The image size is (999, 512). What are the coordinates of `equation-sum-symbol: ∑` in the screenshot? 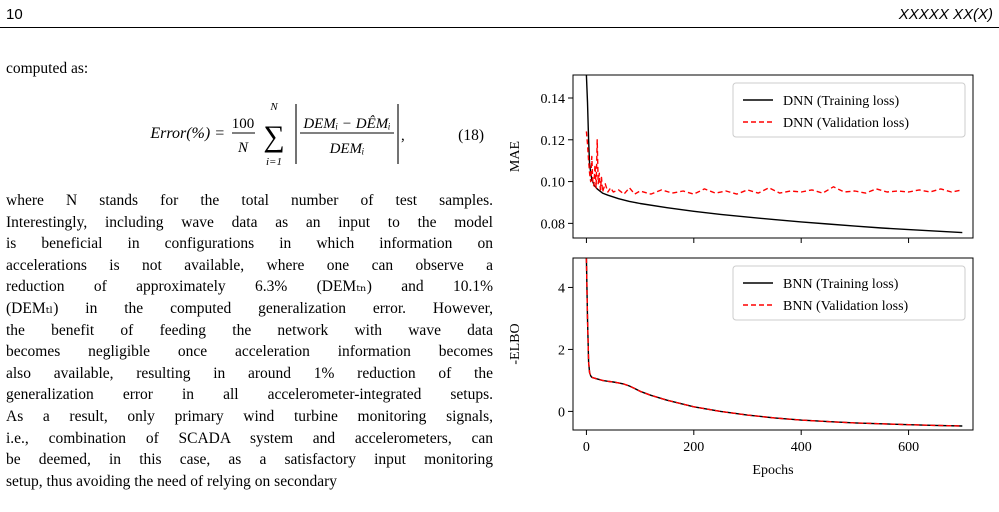 It's located at (273, 136).